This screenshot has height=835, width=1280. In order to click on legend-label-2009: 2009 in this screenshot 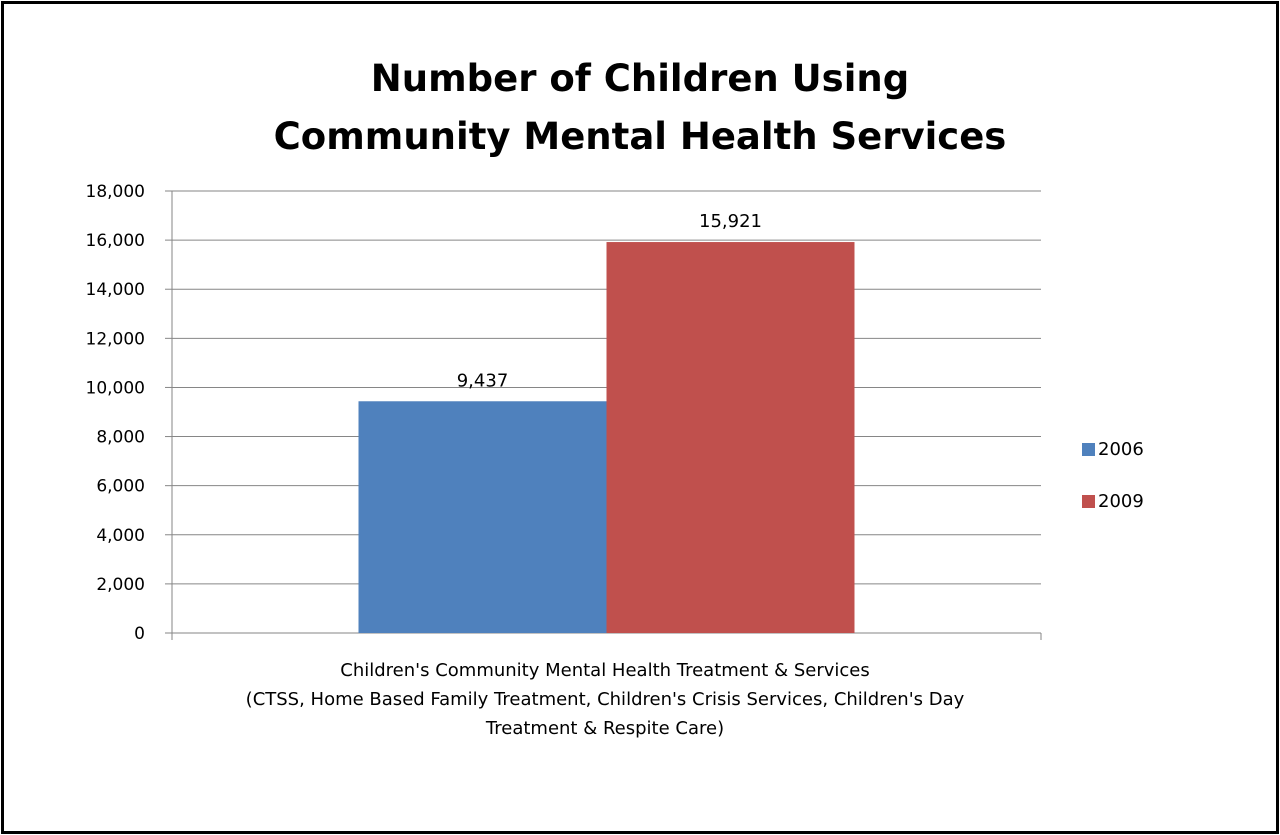, I will do `click(1121, 501)`.